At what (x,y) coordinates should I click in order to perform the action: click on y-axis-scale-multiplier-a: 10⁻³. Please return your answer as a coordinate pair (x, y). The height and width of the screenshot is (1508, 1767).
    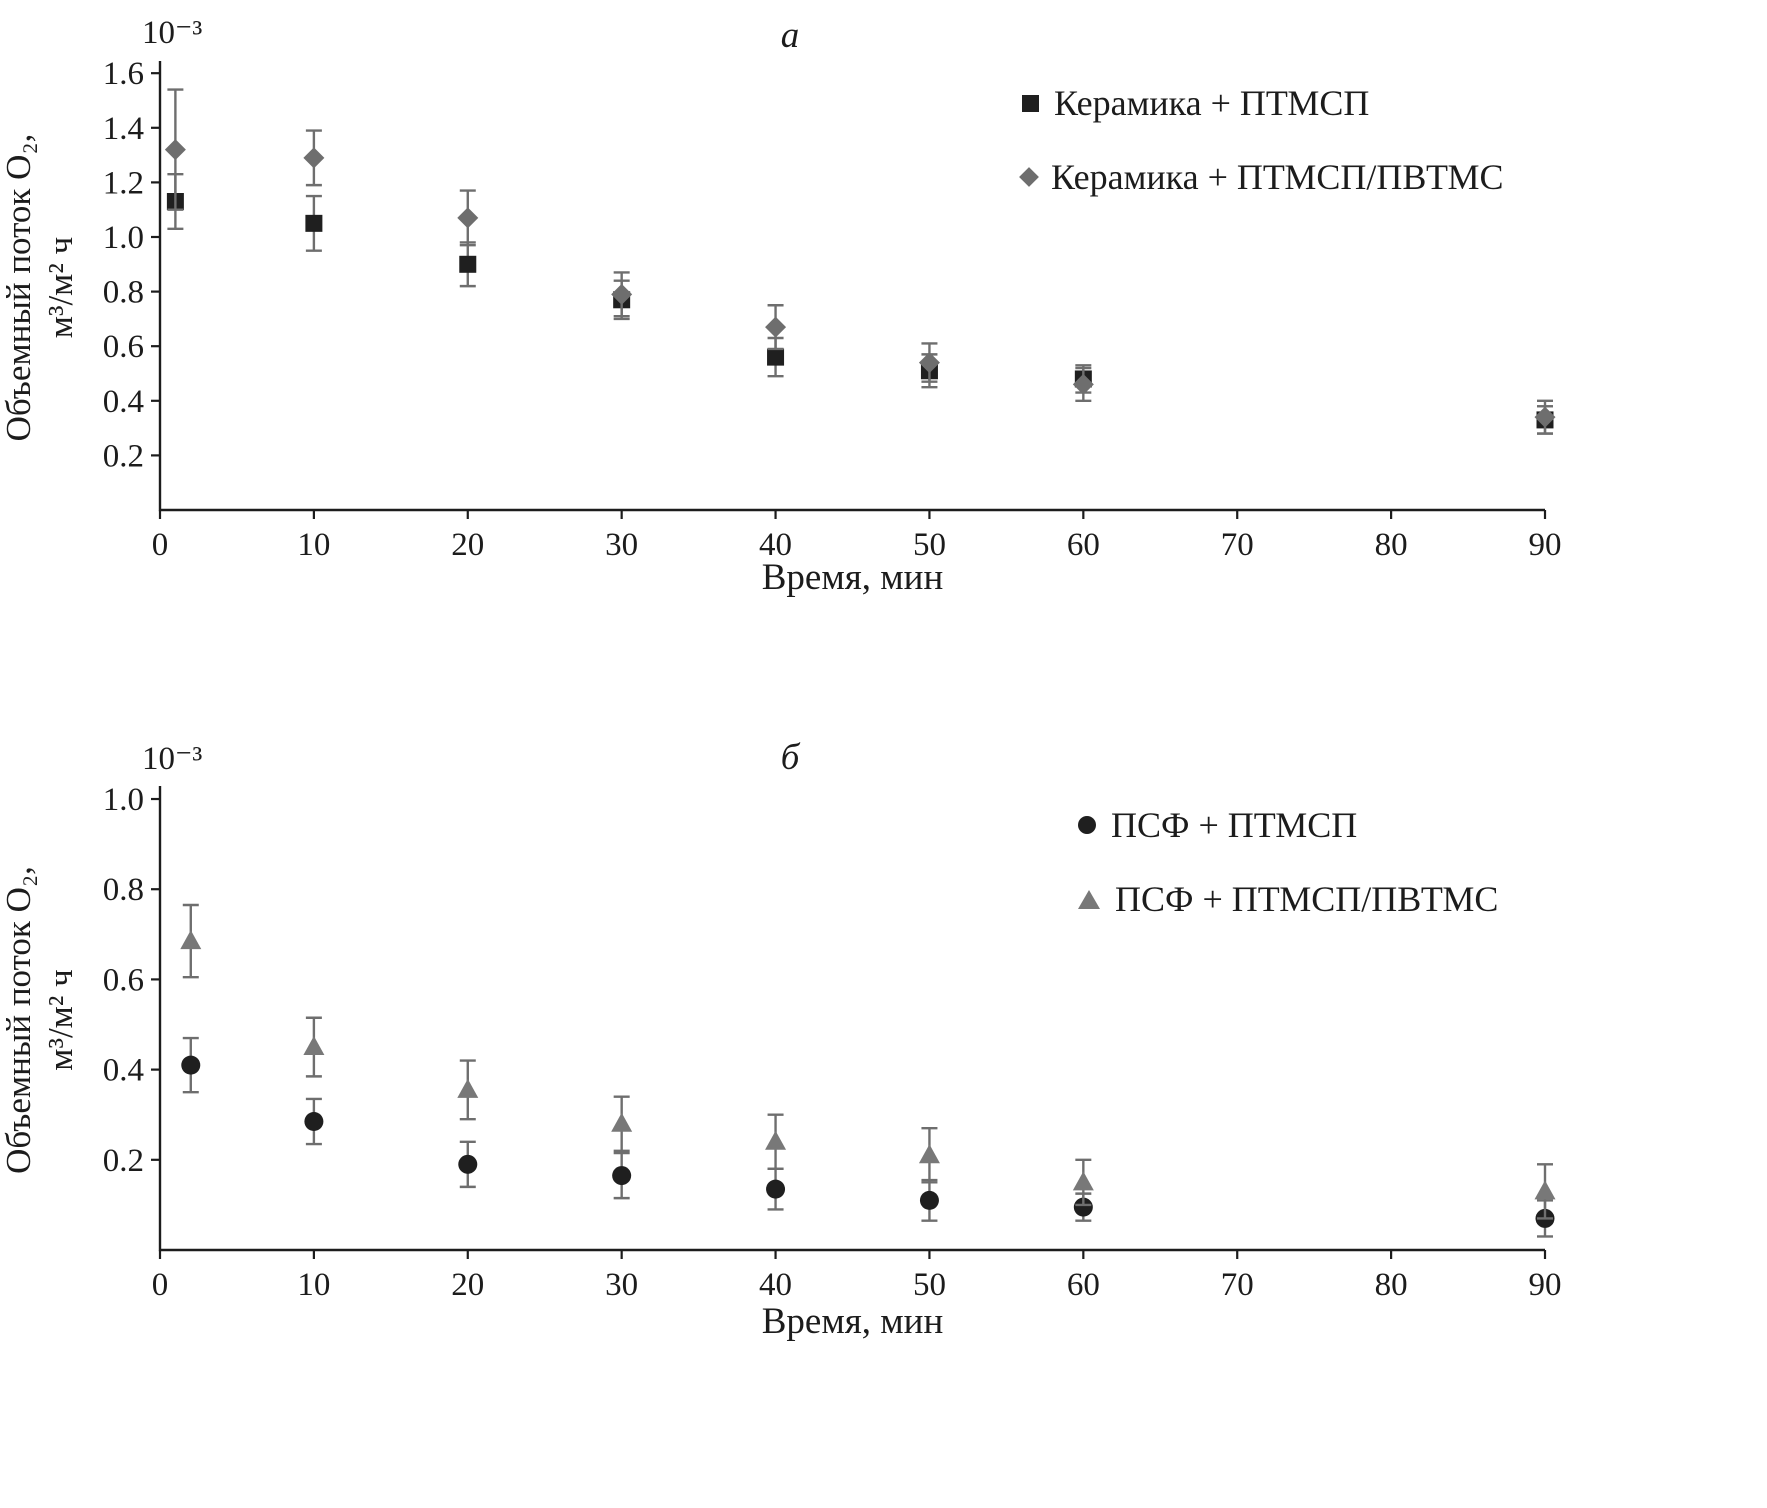
    Looking at the image, I should click on (172, 33).